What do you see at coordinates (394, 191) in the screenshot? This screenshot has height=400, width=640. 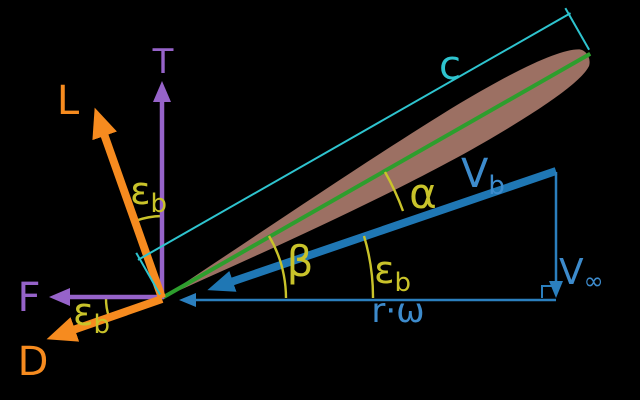 I see `alpha-angle-arc` at bounding box center [394, 191].